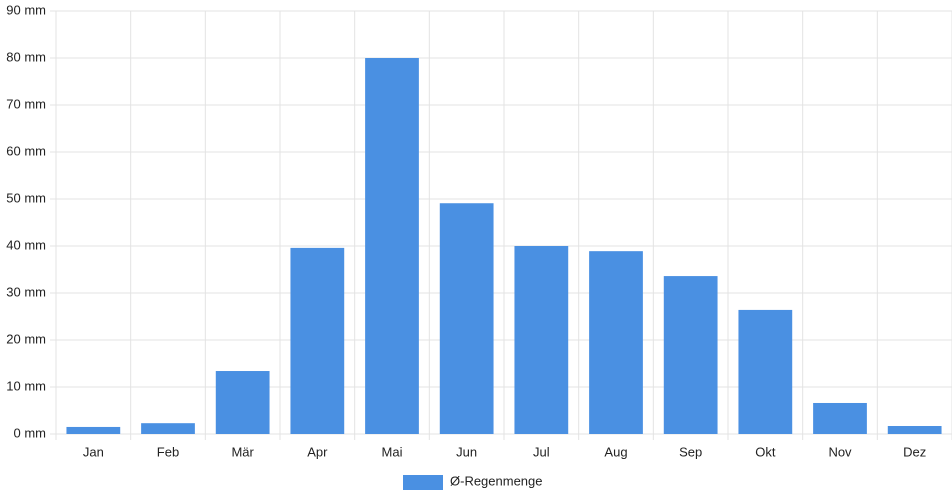  I want to click on x-tick-label: Jan, so click(93, 451).